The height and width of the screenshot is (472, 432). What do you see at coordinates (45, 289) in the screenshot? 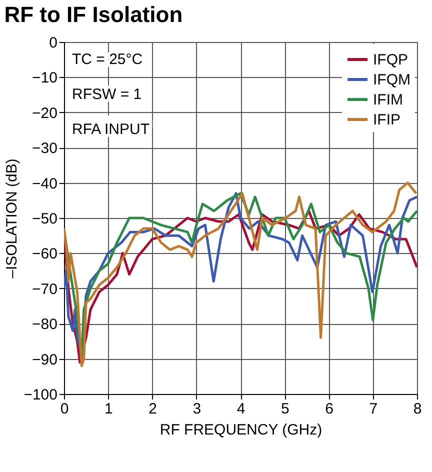
I see `y-tick-label: −70` at bounding box center [45, 289].